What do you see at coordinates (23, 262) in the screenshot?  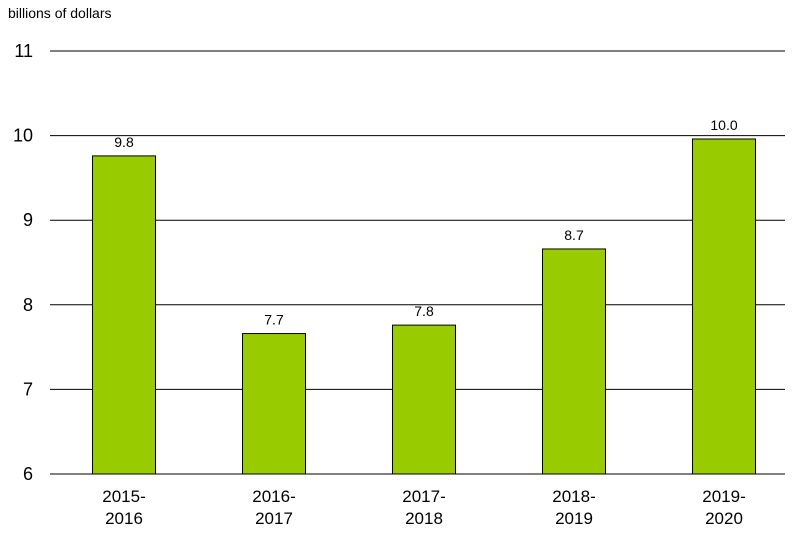 I see `y-tick-labels: 6 7 8 9 10 11` at bounding box center [23, 262].